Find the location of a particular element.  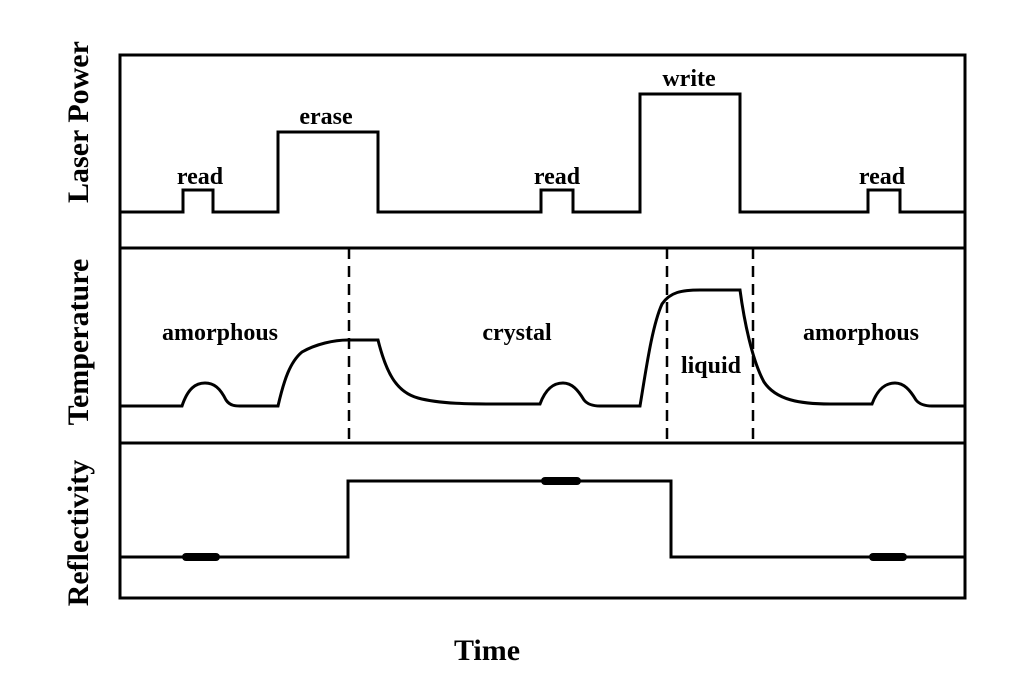

temperature-trace is located at coordinates (542, 348).